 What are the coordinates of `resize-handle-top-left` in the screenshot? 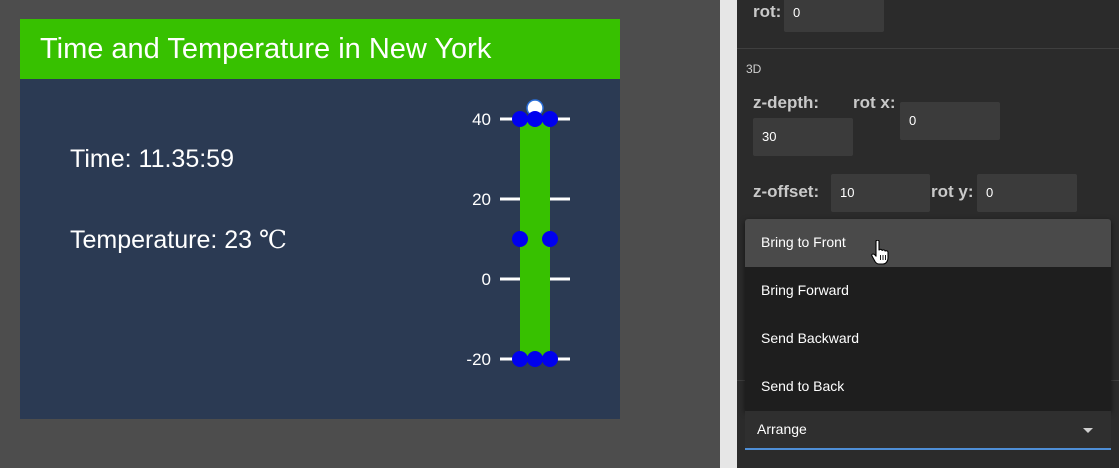 It's located at (520, 119).